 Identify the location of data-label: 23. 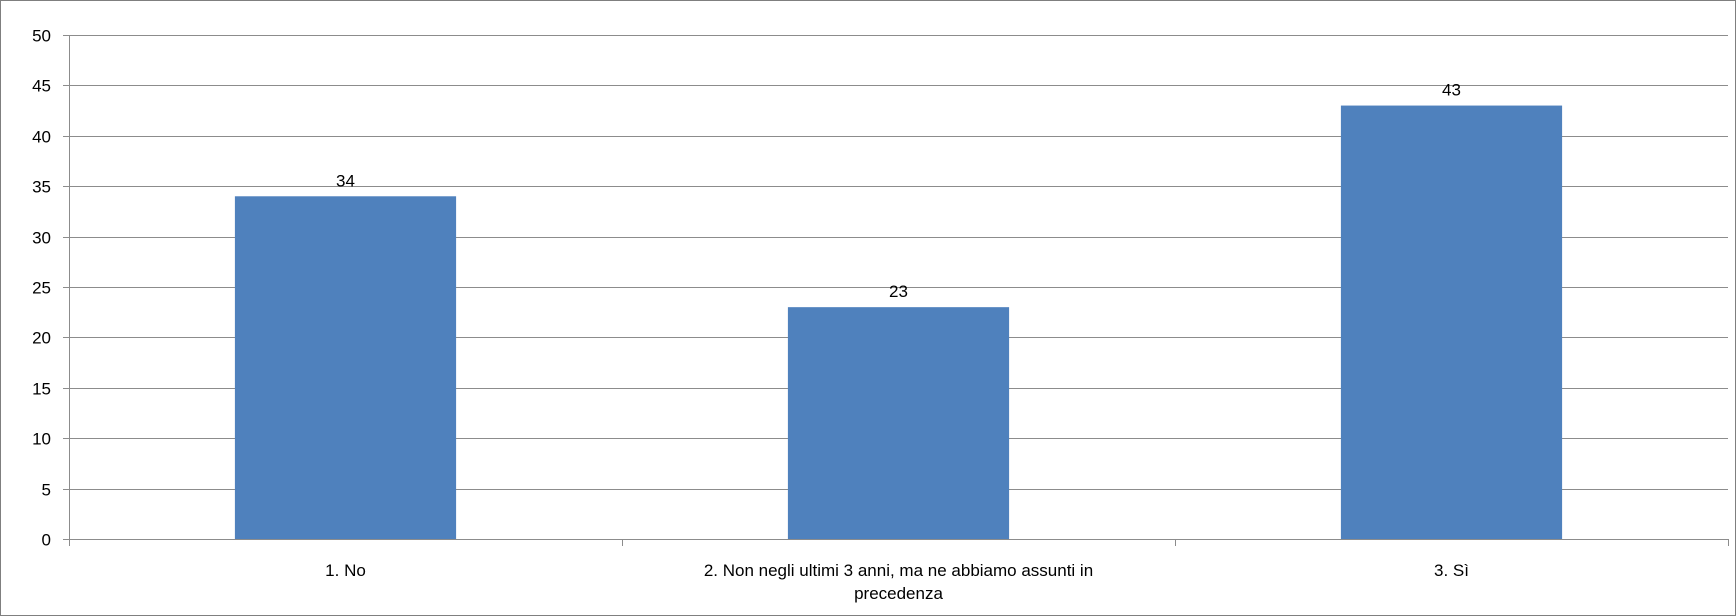
(898, 291).